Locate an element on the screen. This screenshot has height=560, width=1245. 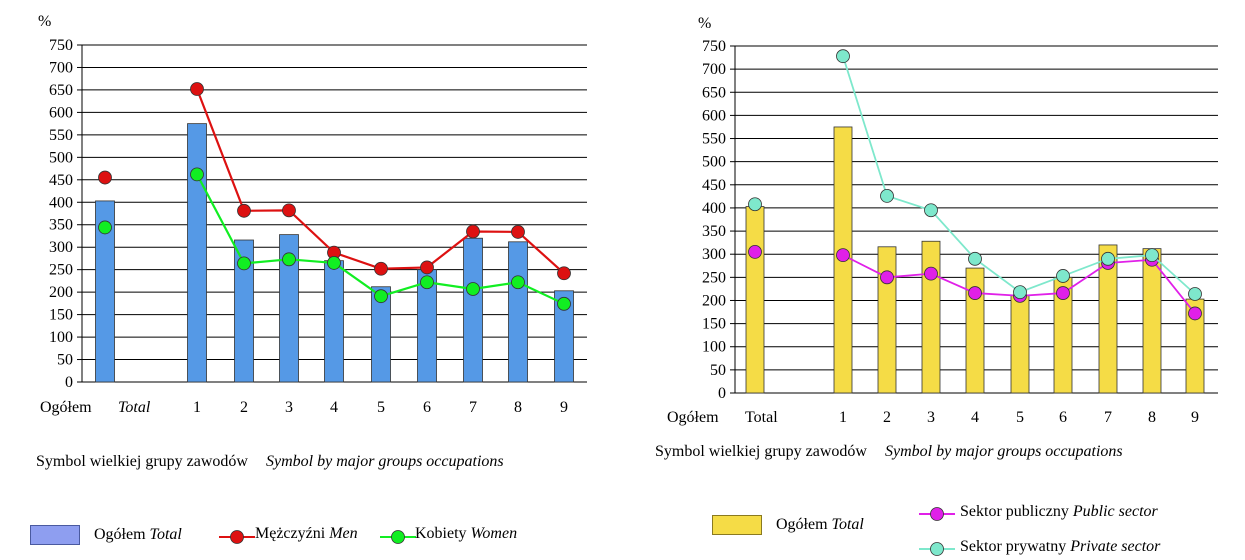
legend-private-label: Sektor prywatny Private sector is located at coordinates (1060, 546).